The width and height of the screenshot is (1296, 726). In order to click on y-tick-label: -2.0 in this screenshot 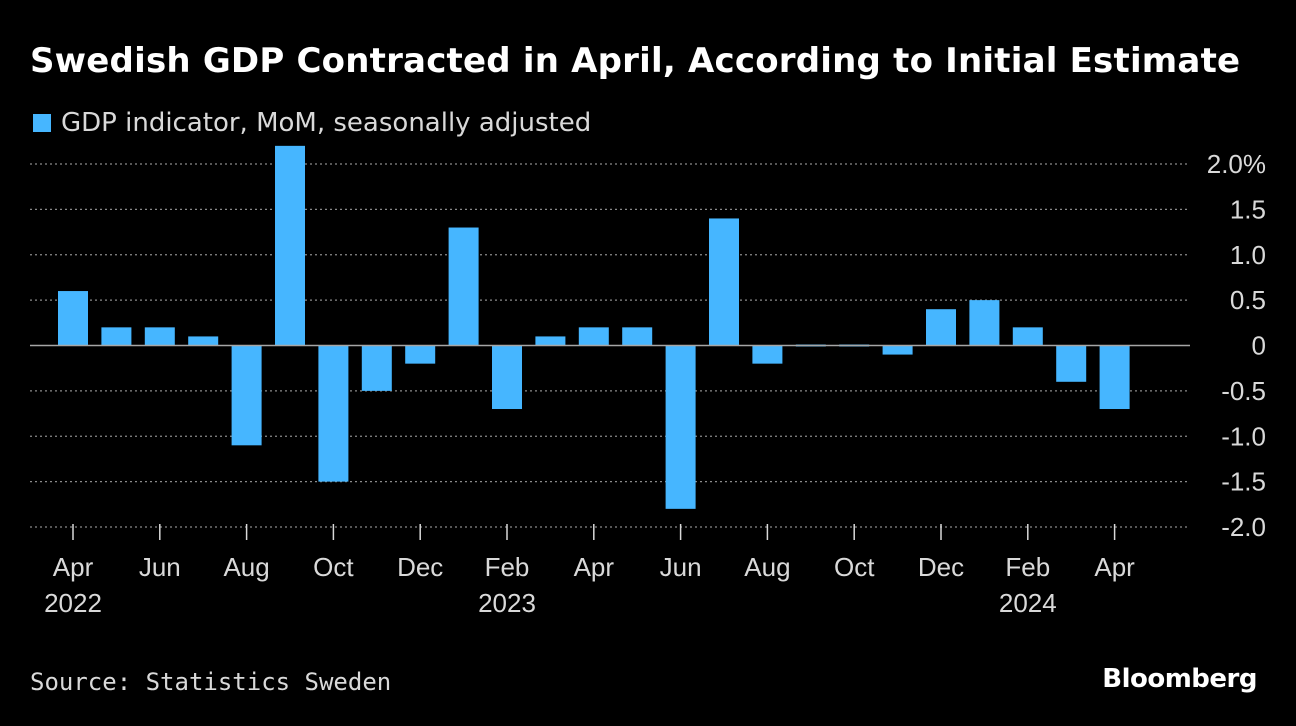, I will do `click(1243, 527)`.